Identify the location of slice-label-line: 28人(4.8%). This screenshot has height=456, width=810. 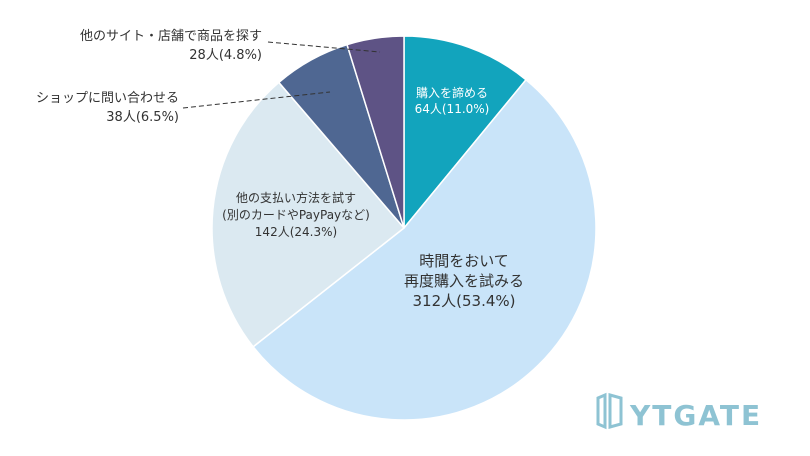
(225, 55).